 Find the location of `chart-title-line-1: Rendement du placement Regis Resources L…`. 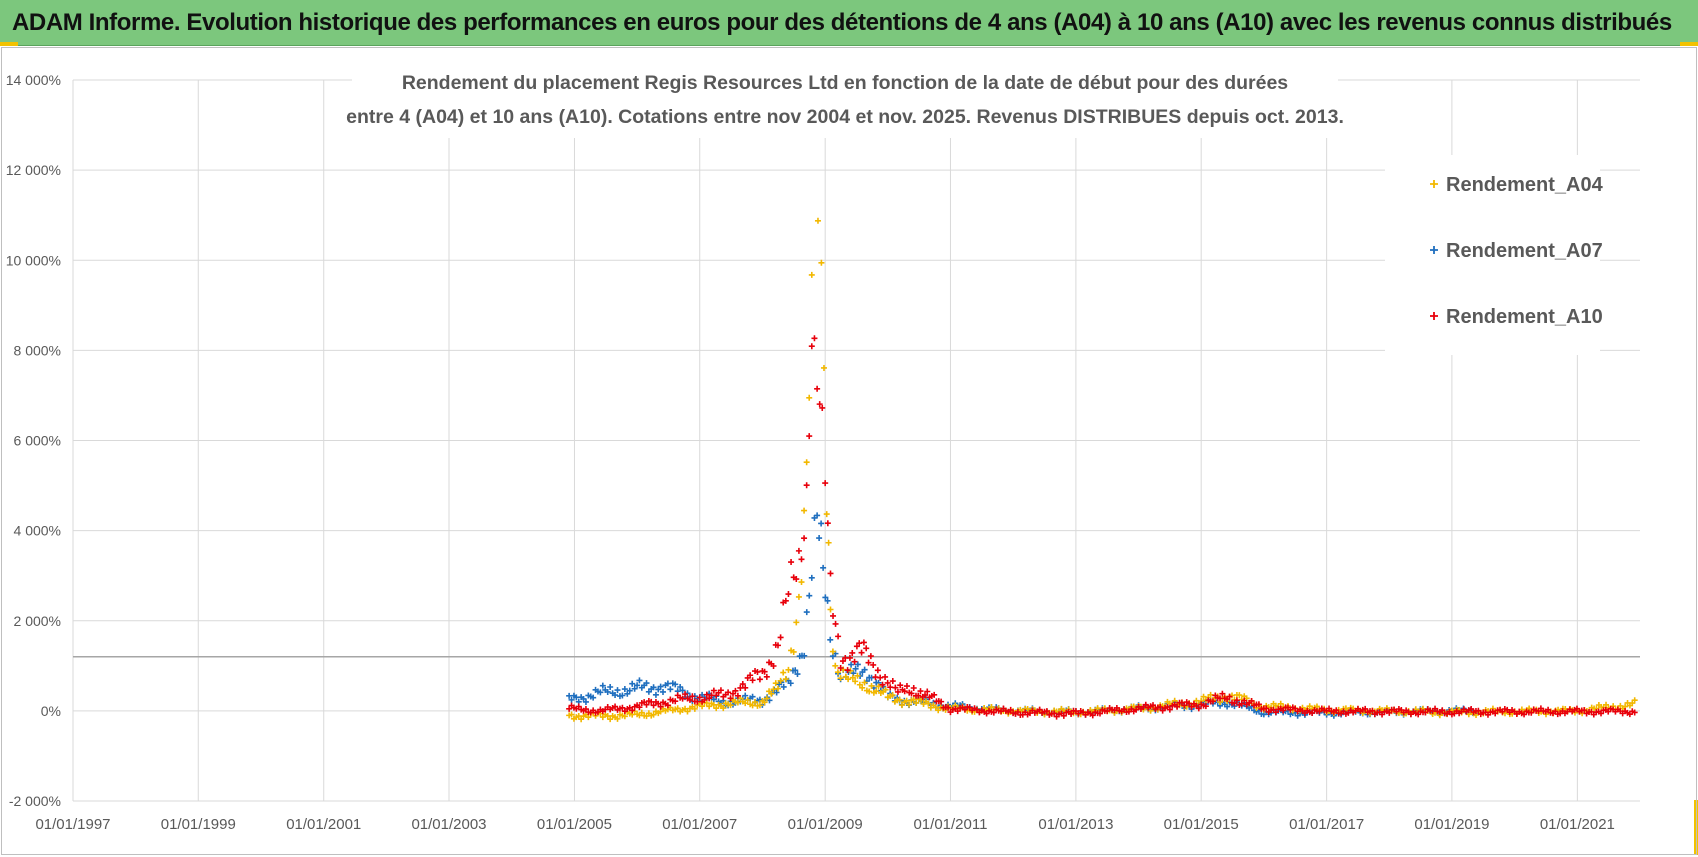

chart-title-line-1: Rendement du placement Regis Resources L… is located at coordinates (845, 83).